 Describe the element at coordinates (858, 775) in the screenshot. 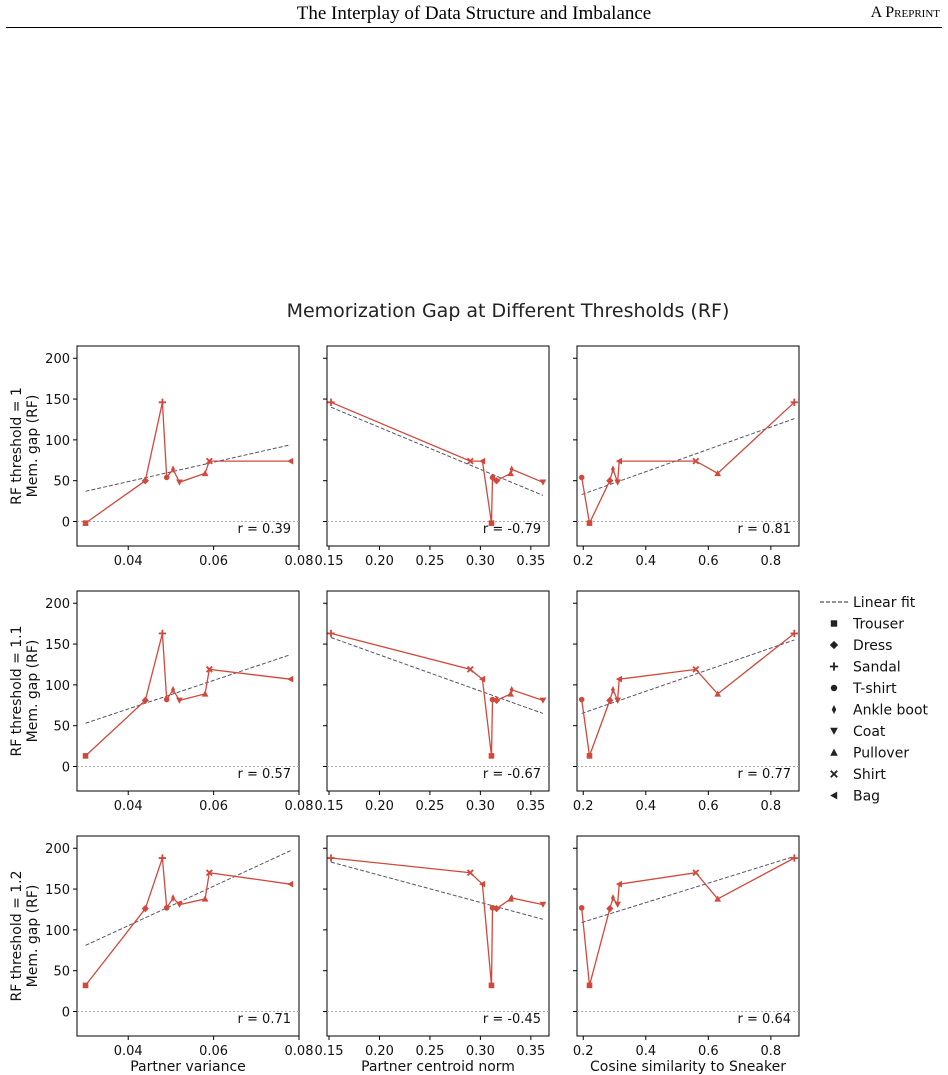

I see `legend-item: Shirt` at that location.